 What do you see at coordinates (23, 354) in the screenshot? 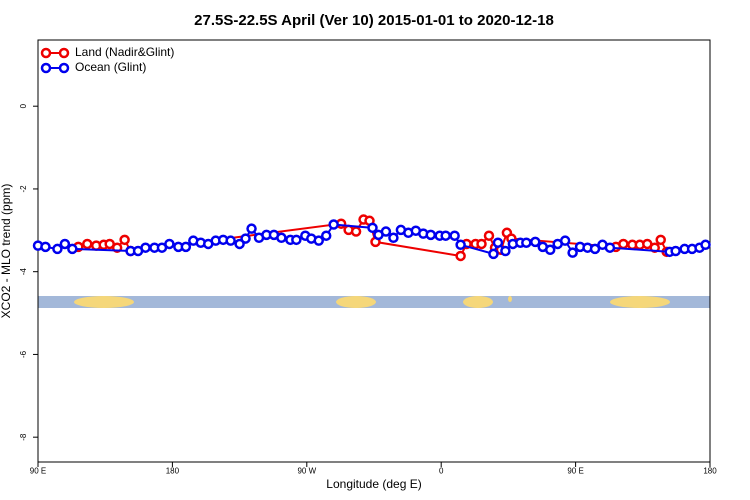
I see `y-tick-label: -6` at bounding box center [23, 354].